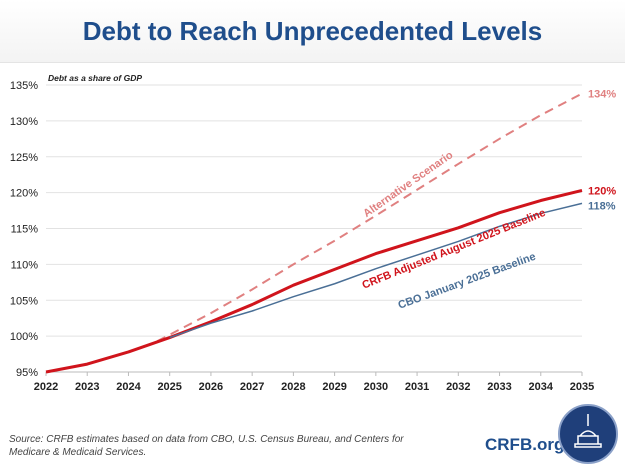  What do you see at coordinates (95, 78) in the screenshot?
I see `y-axis-label: Debt as a share of GDP` at bounding box center [95, 78].